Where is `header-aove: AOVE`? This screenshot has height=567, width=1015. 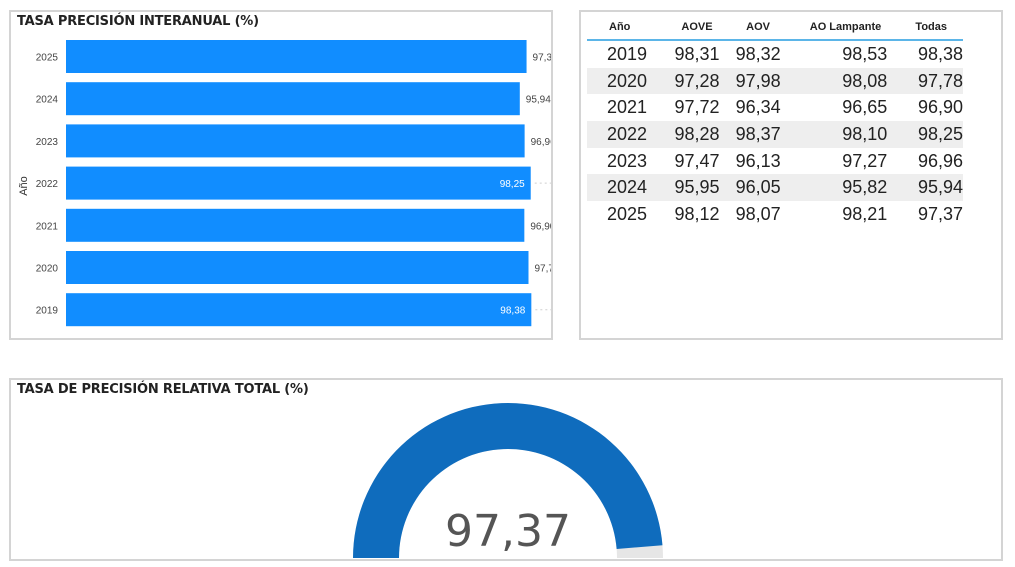 header-aove: AOVE is located at coordinates (697, 28).